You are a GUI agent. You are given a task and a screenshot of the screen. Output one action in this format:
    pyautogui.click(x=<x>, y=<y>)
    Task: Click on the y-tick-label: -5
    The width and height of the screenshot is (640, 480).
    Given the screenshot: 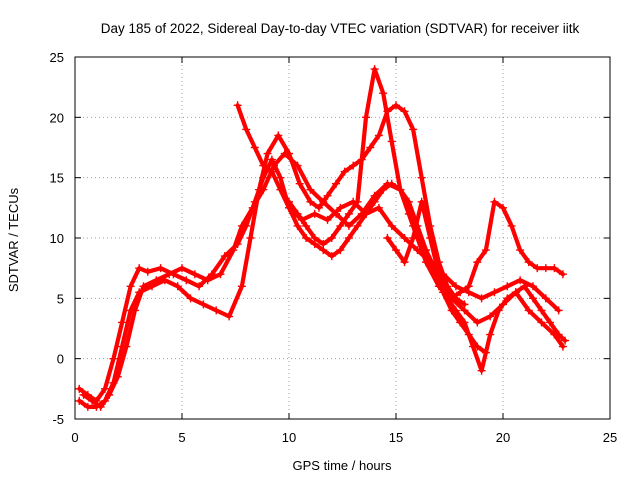 What is the action you would take?
    pyautogui.click(x=58, y=419)
    